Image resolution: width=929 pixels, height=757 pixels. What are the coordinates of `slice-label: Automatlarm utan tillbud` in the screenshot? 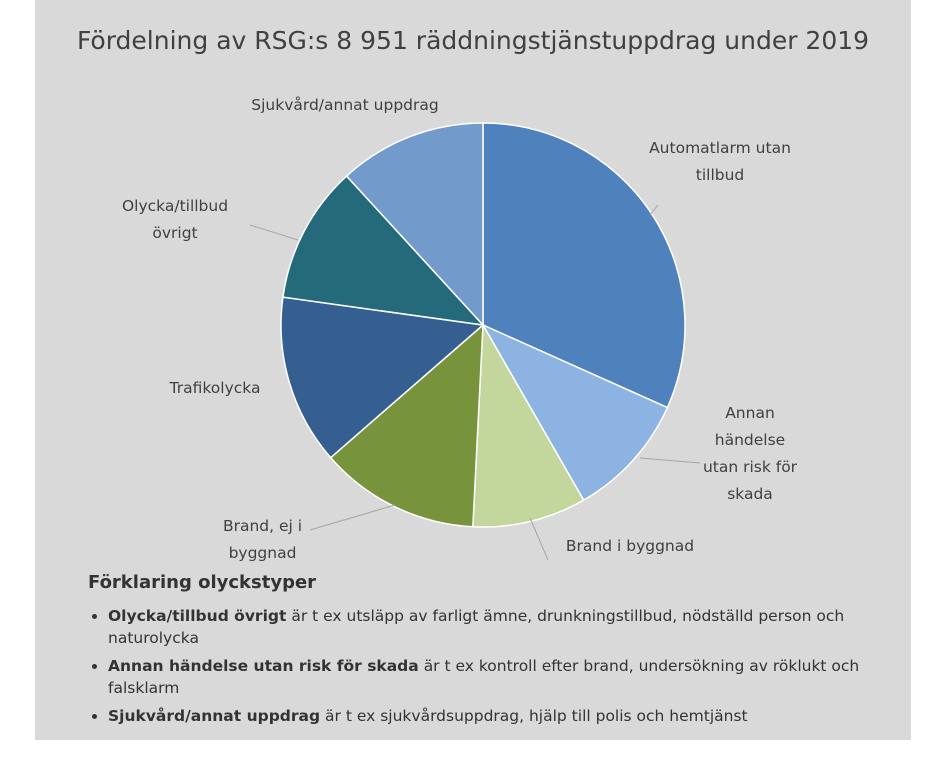 It's located at (720, 161).